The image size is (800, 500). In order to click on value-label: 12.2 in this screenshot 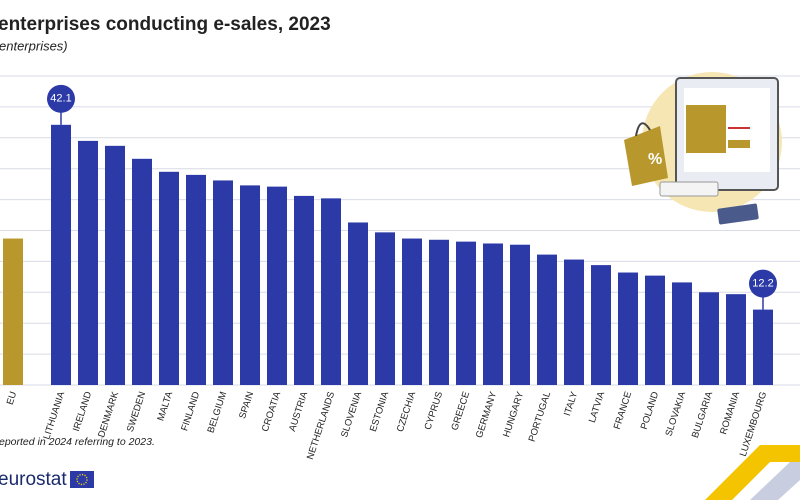, I will do `click(762, 284)`.